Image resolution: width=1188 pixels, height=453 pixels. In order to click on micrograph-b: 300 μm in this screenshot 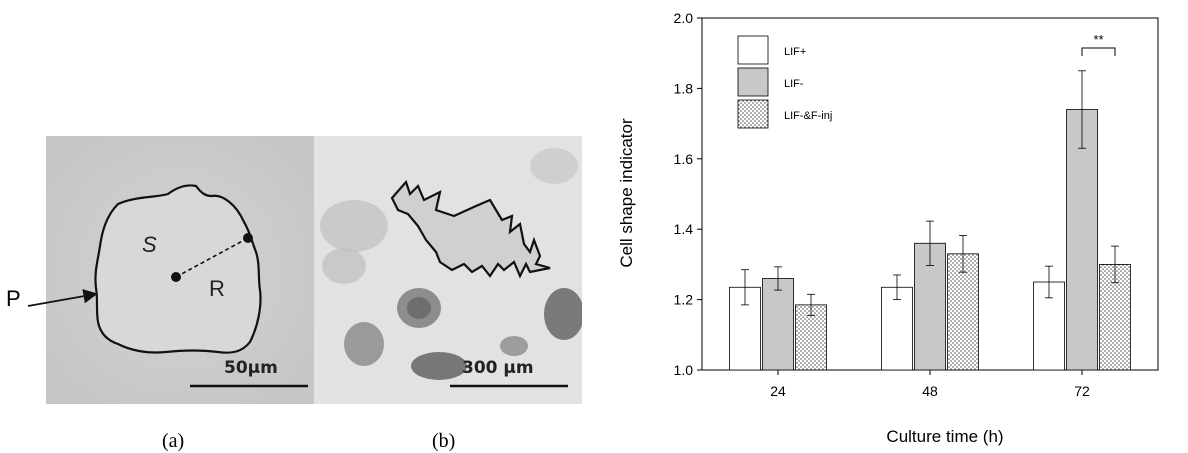, I will do `click(448, 270)`.